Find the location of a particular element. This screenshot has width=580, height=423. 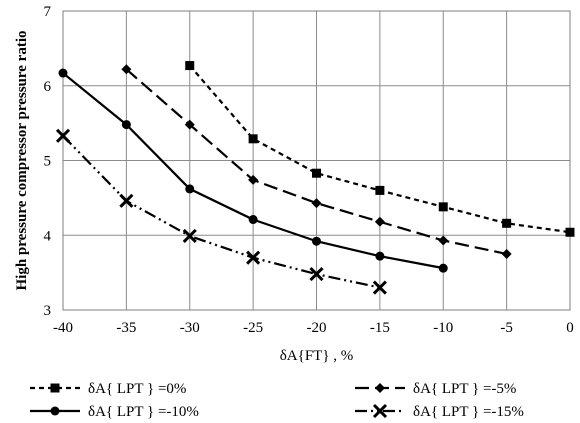

legend-item: δA{ LPT } =-10% is located at coordinates (114, 412).